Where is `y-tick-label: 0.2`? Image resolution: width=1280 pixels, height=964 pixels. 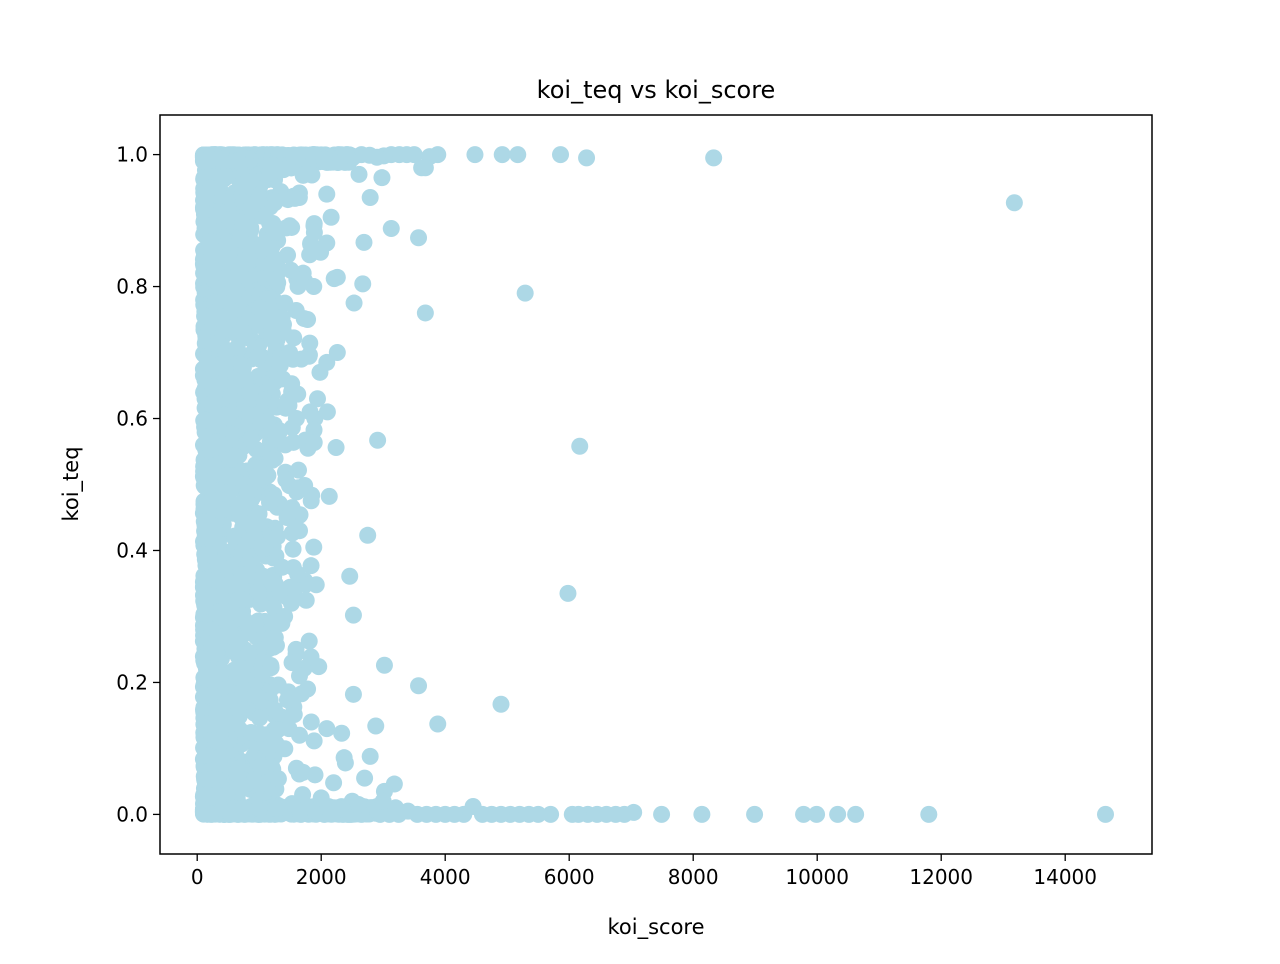 y-tick-label: 0.2 is located at coordinates (132, 682).